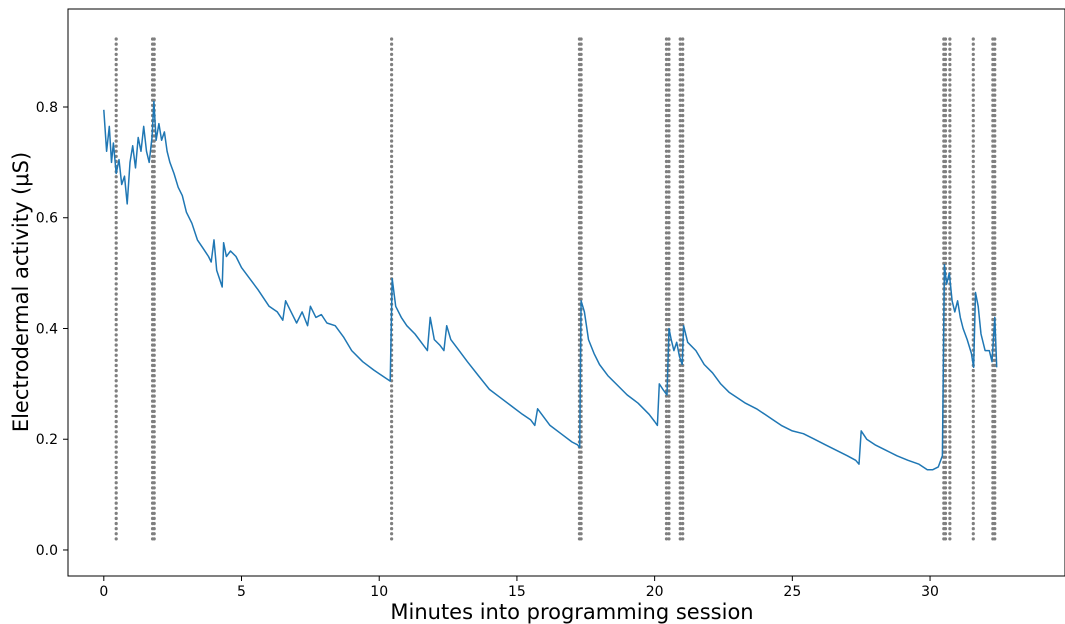  Describe the element at coordinates (47, 440) in the screenshot. I see `y-tick-label-1: 0.2` at that location.